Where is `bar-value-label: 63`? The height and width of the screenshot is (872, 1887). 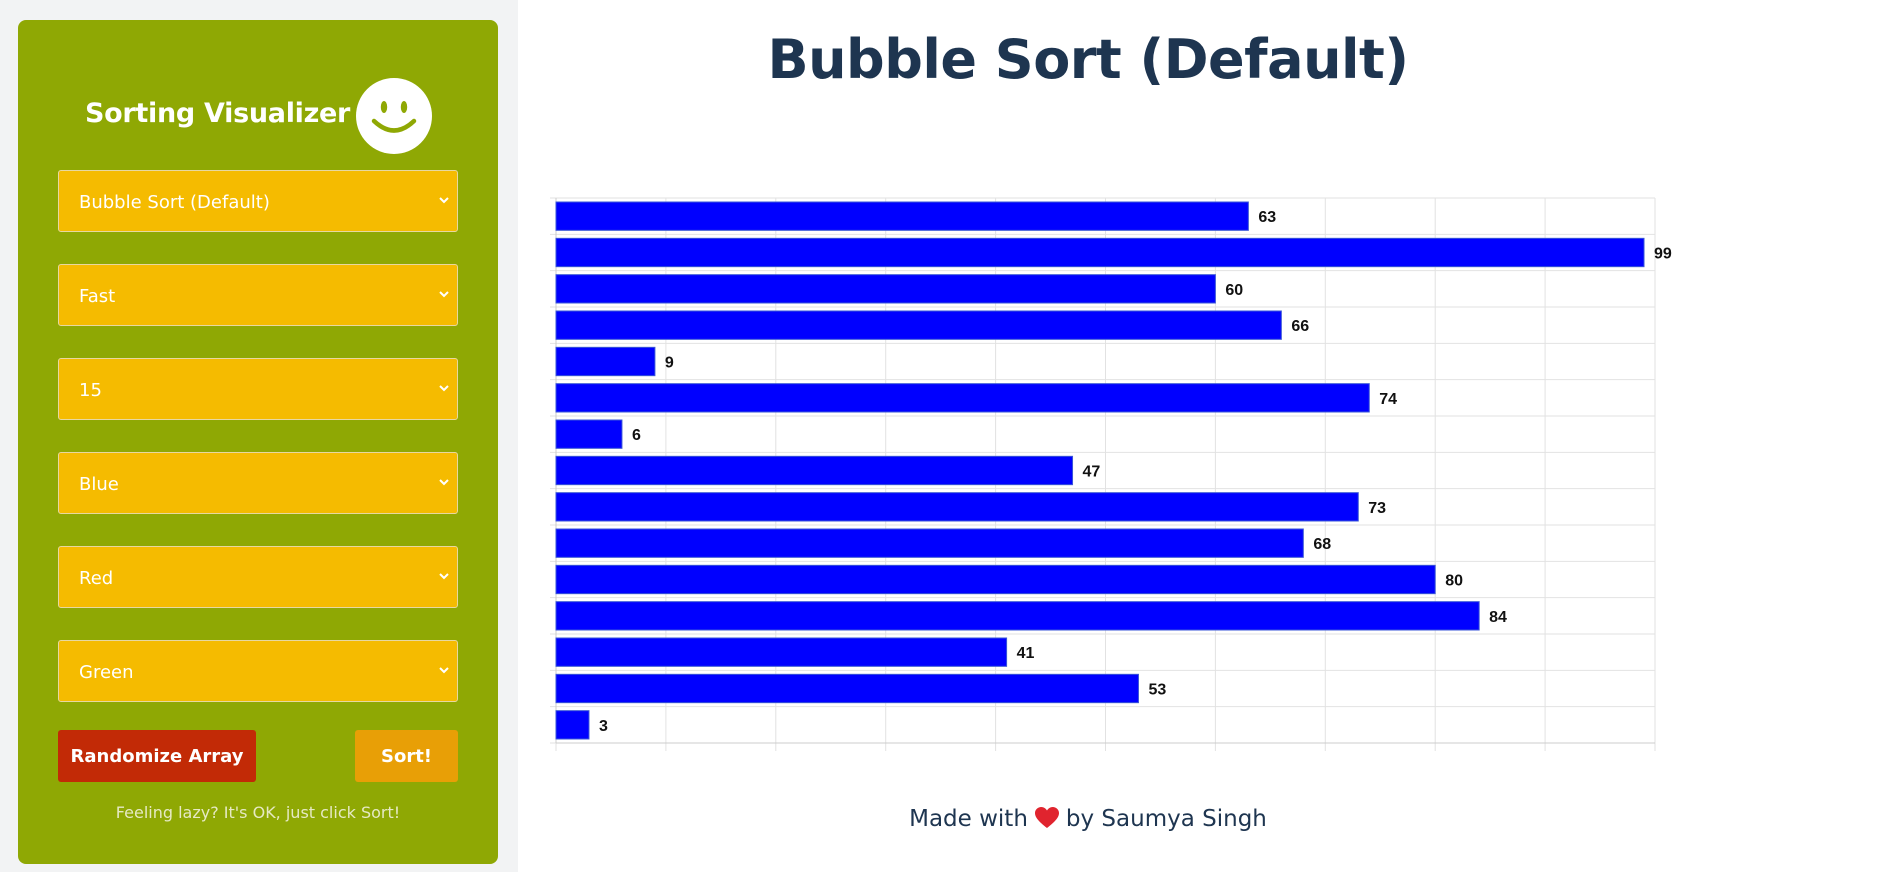
bar-value-label: 63 is located at coordinates (1267, 217).